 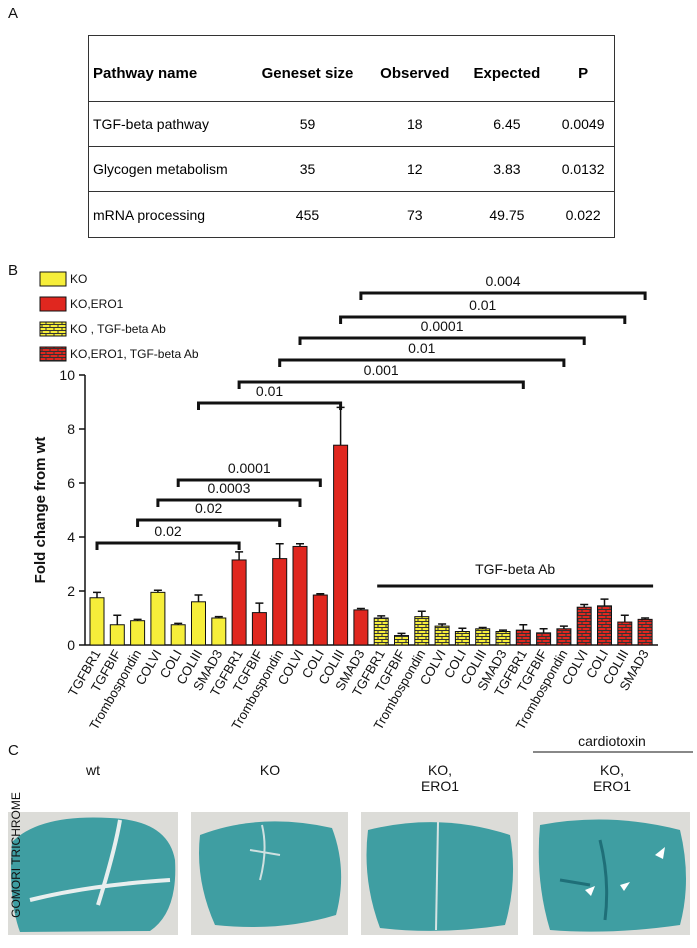 I want to click on cell: 73, so click(x=414, y=214).